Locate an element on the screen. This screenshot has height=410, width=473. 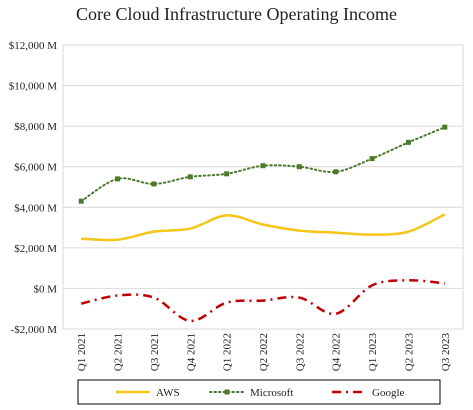
y-tick-label: $10,000 M is located at coordinates (33, 87).